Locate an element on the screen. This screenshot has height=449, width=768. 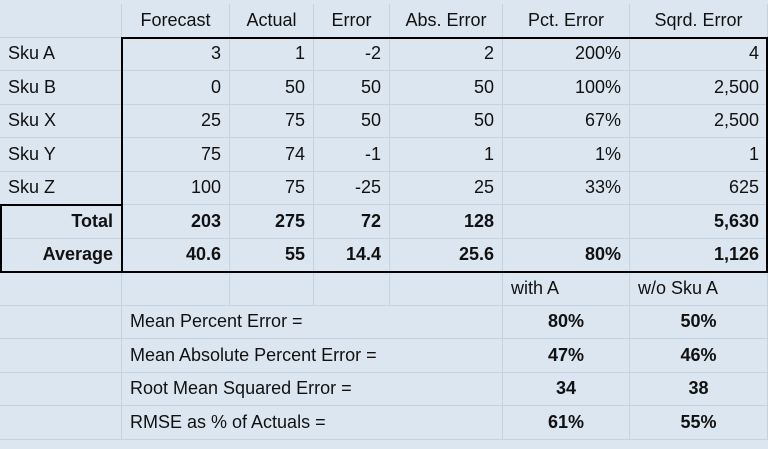
value-cell: 100% is located at coordinates (566, 88).